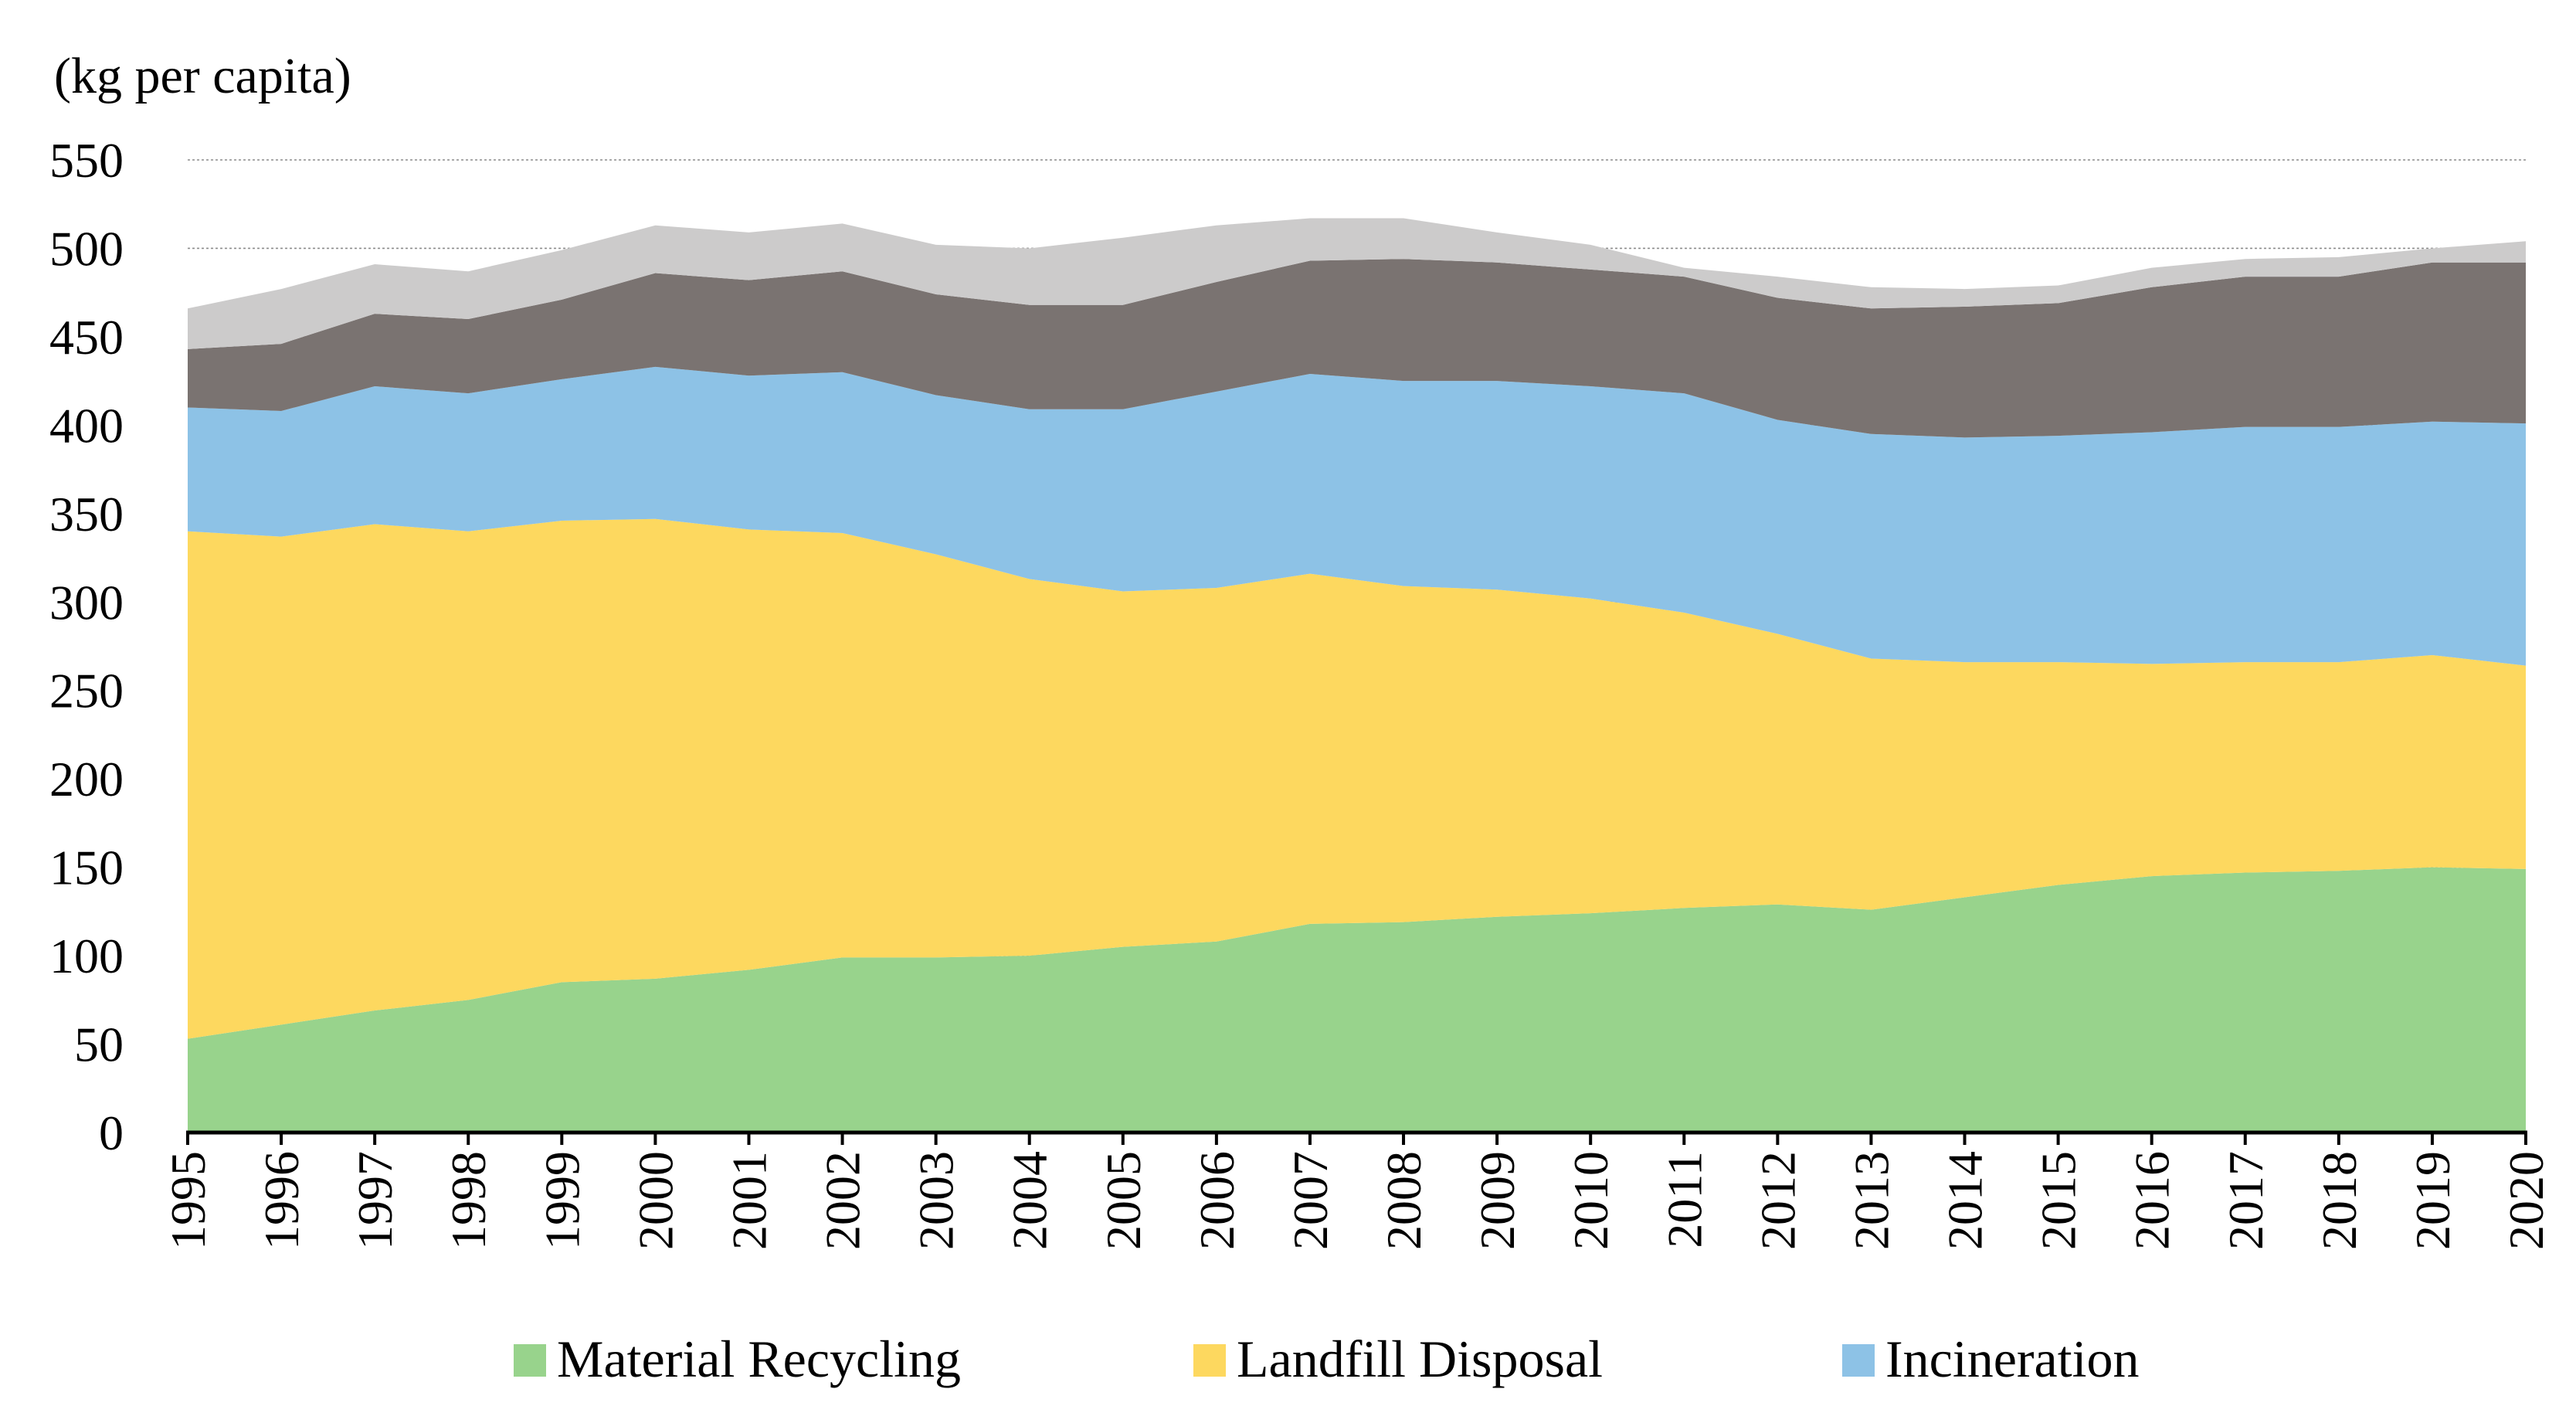 This screenshot has height=1406, width=2576. I want to click on x-tick-label: 2012, so click(1778, 1200).